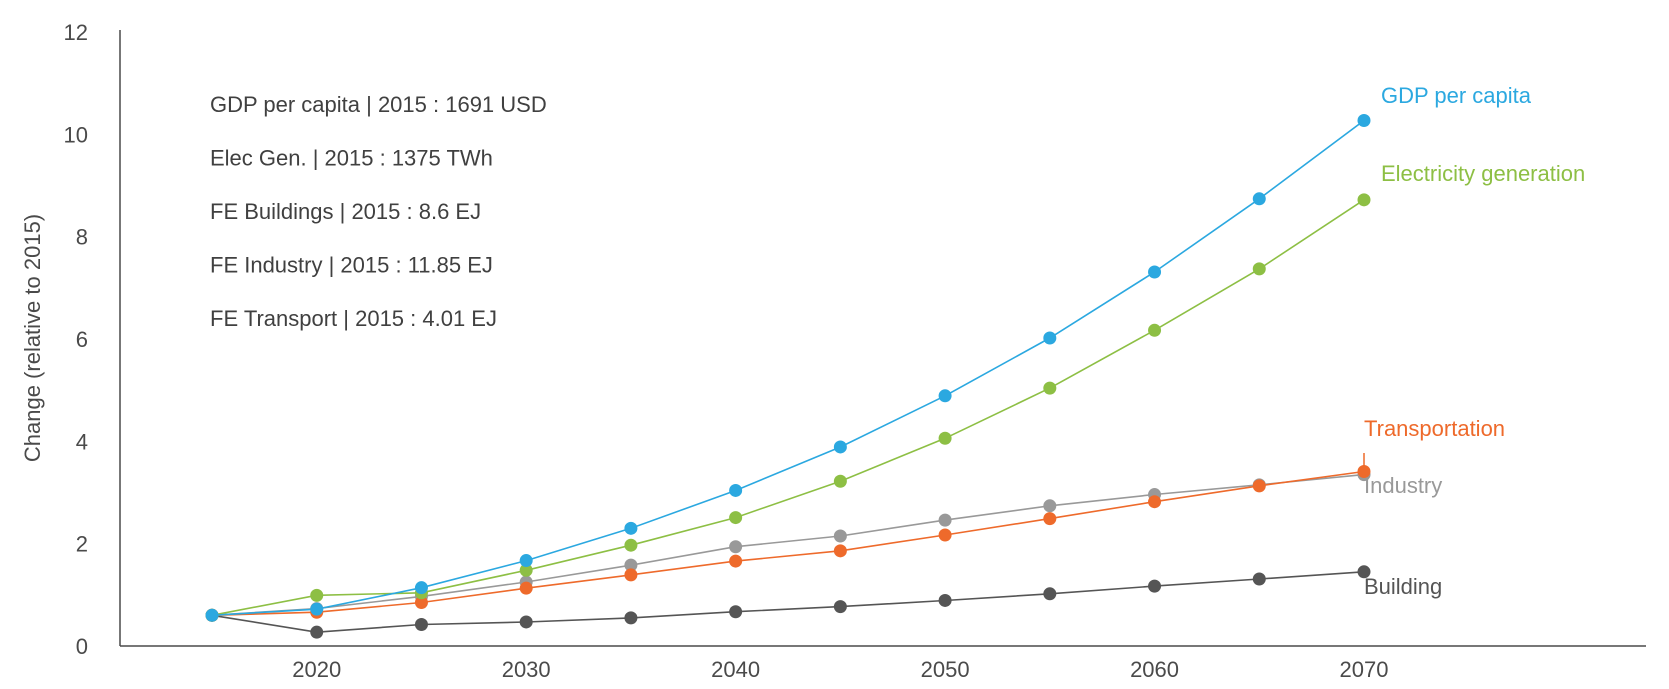 The width and height of the screenshot is (1669, 689). Describe the element at coordinates (32, 338) in the screenshot. I see `y-axis-title: Change (relative to 2015)` at that location.